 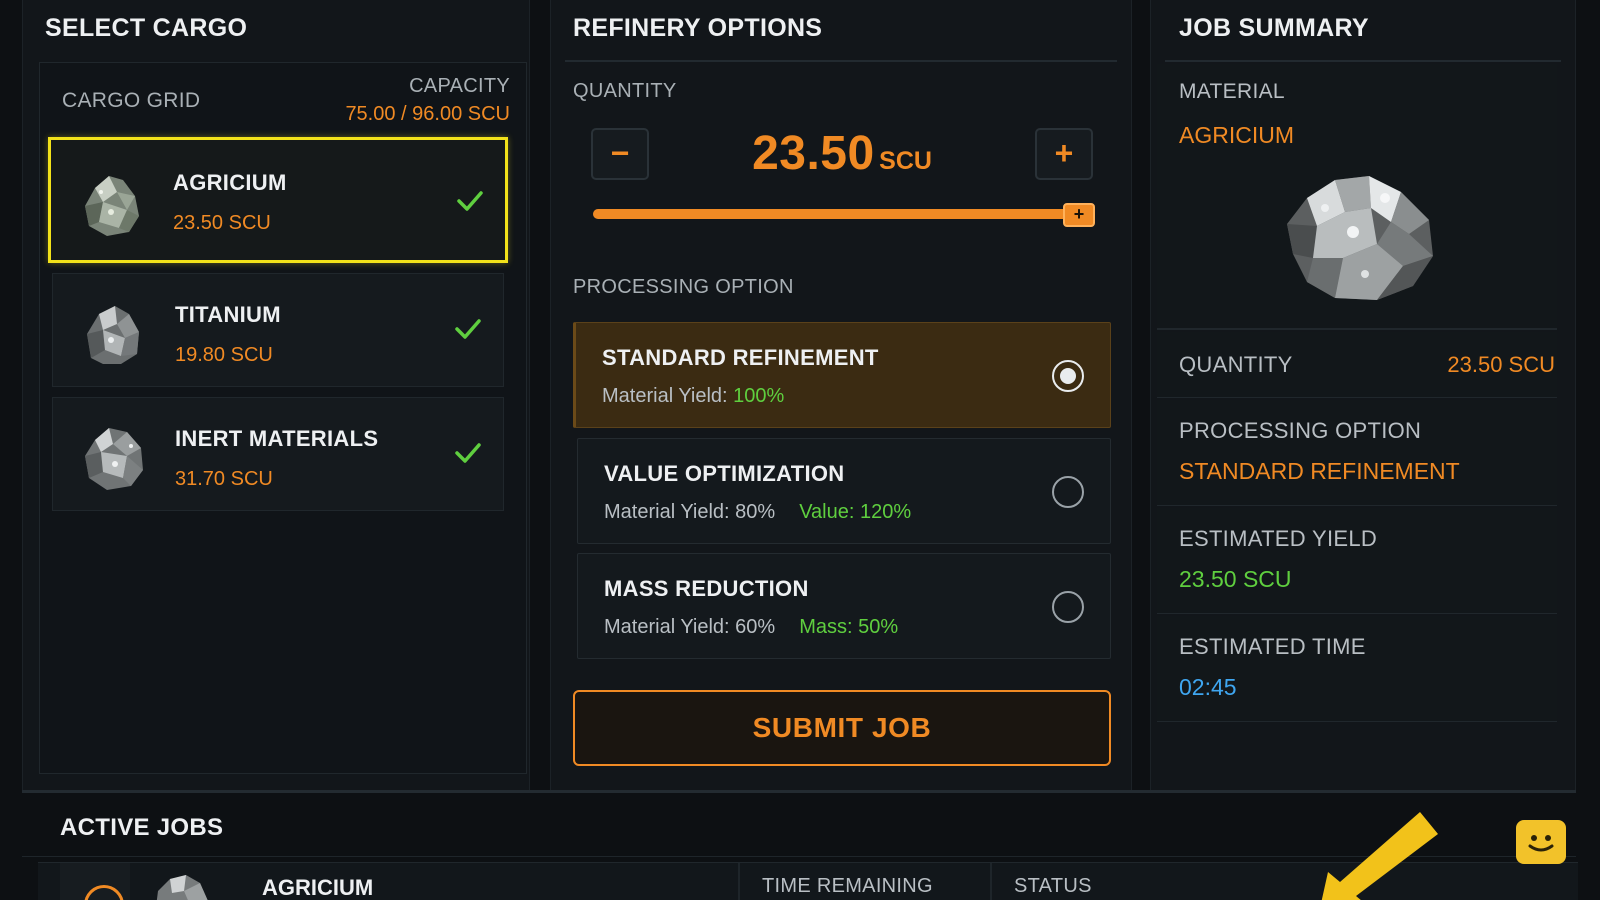 What do you see at coordinates (1274, 28) in the screenshot?
I see `job-summary-title: JOB SUMMARY` at bounding box center [1274, 28].